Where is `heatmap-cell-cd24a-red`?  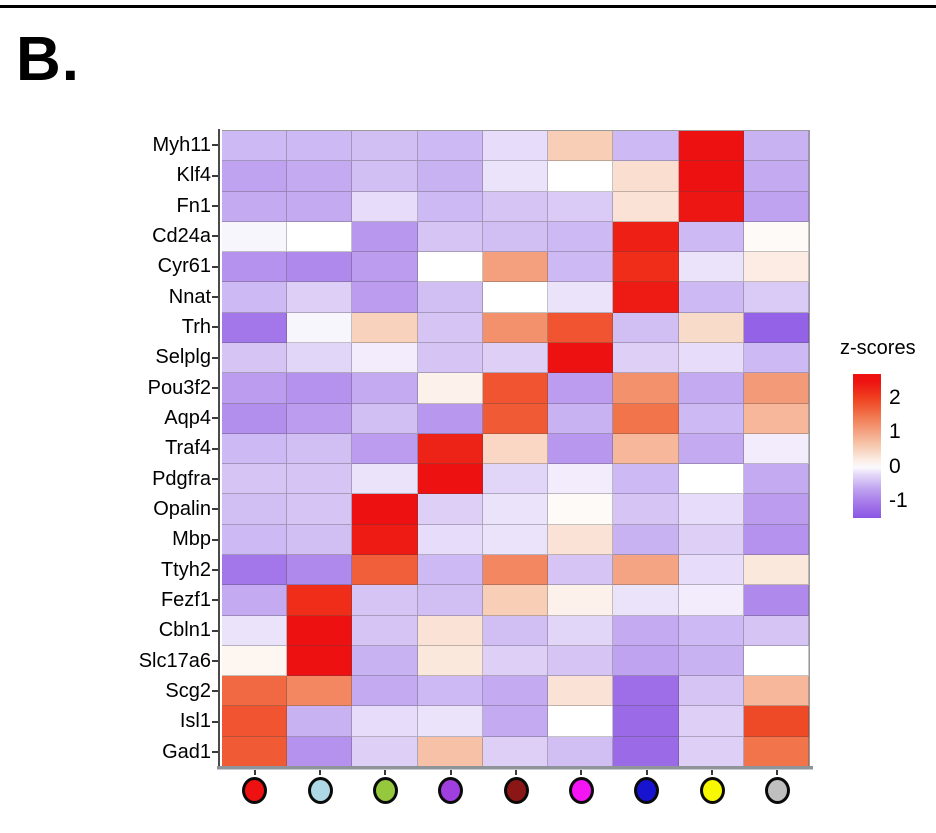 heatmap-cell-cd24a-red is located at coordinates (255, 237).